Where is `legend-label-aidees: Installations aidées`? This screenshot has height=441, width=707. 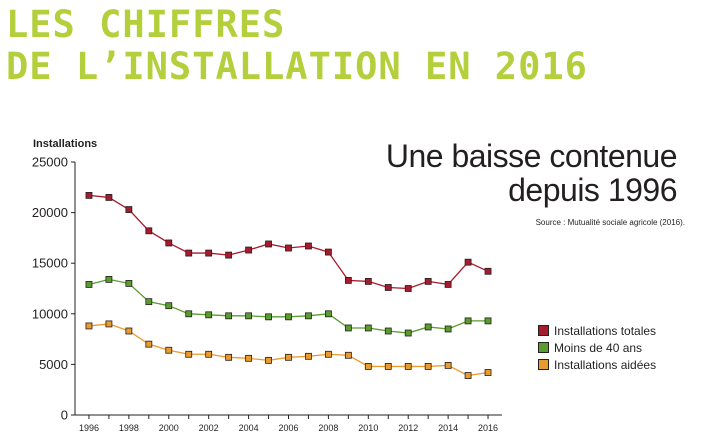 legend-label-aidees: Installations aidées is located at coordinates (605, 364).